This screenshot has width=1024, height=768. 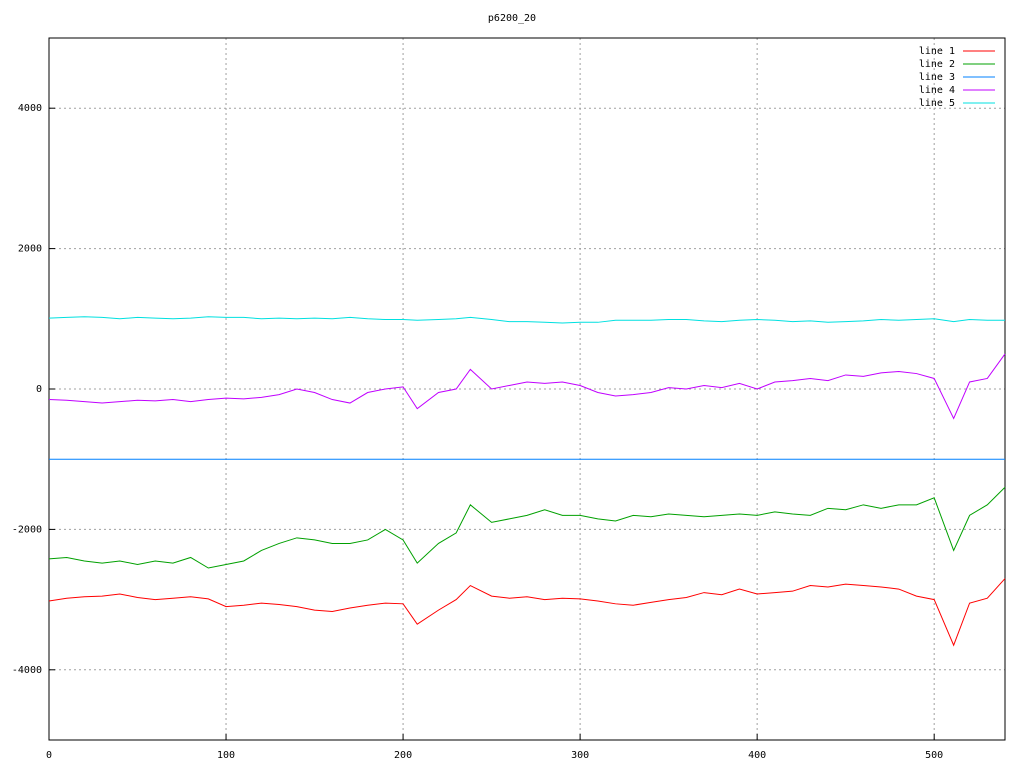 I want to click on legend-label: line 5, so click(x=937, y=103).